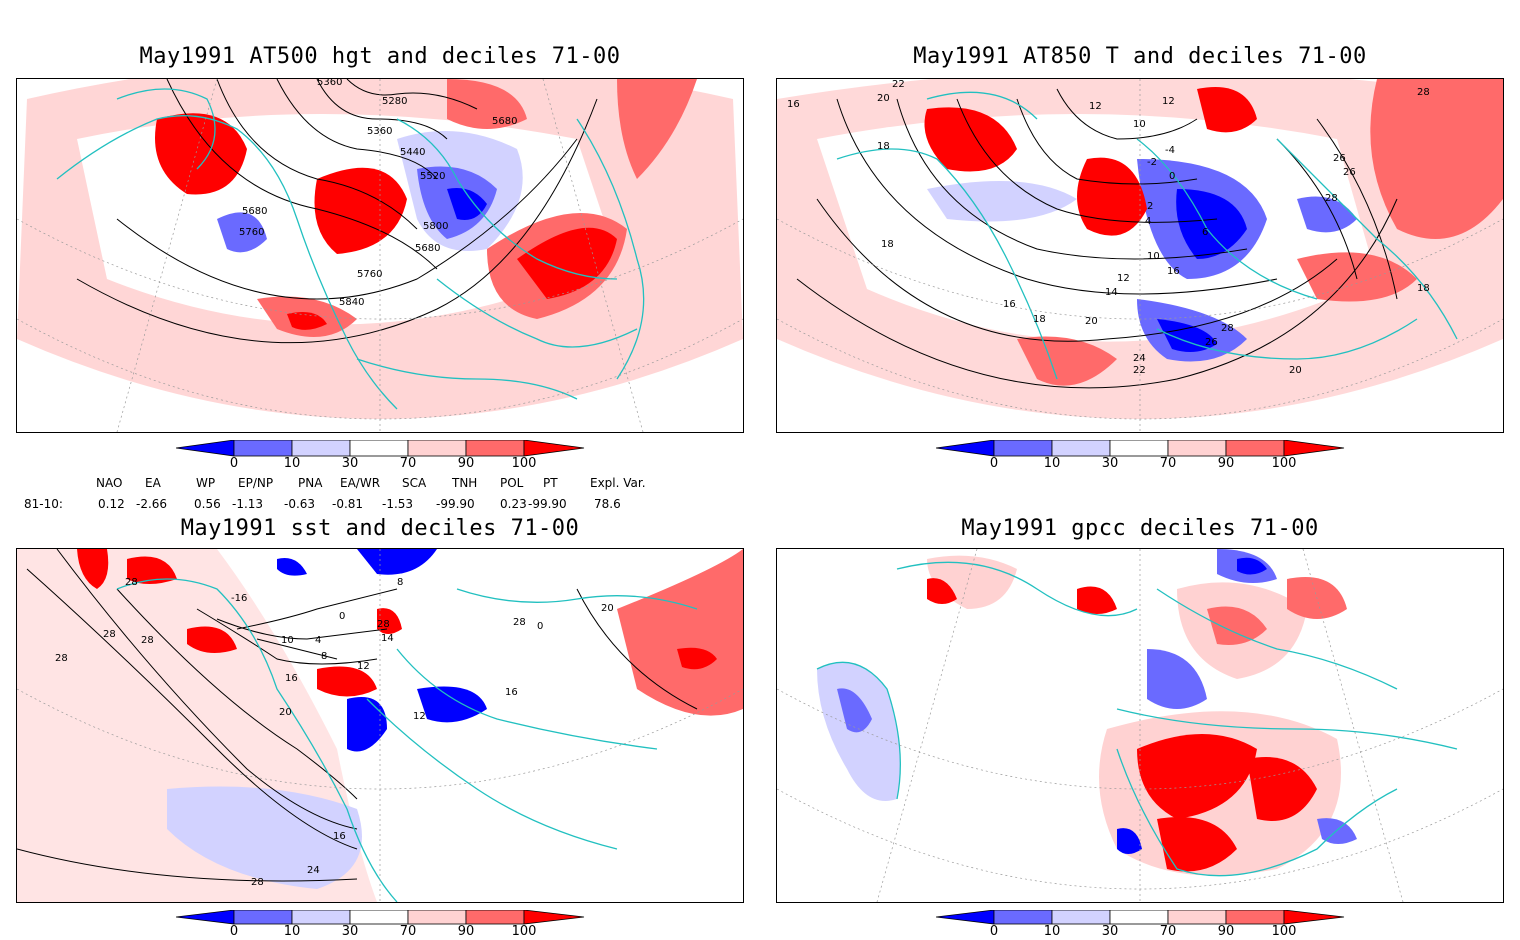 This screenshot has height=940, width=1520. Describe the element at coordinates (239, 598) in the screenshot. I see `contour-label: -16` at that location.